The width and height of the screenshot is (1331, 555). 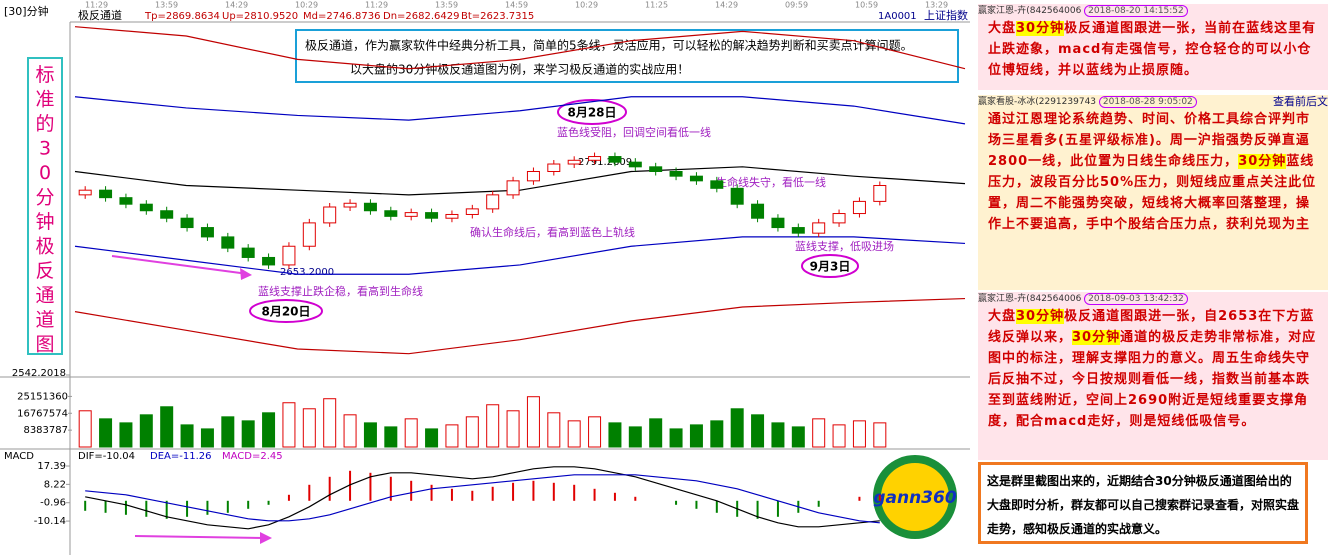 I want to click on time: 2018-08-20 14:15:52, so click(x=1136, y=11).